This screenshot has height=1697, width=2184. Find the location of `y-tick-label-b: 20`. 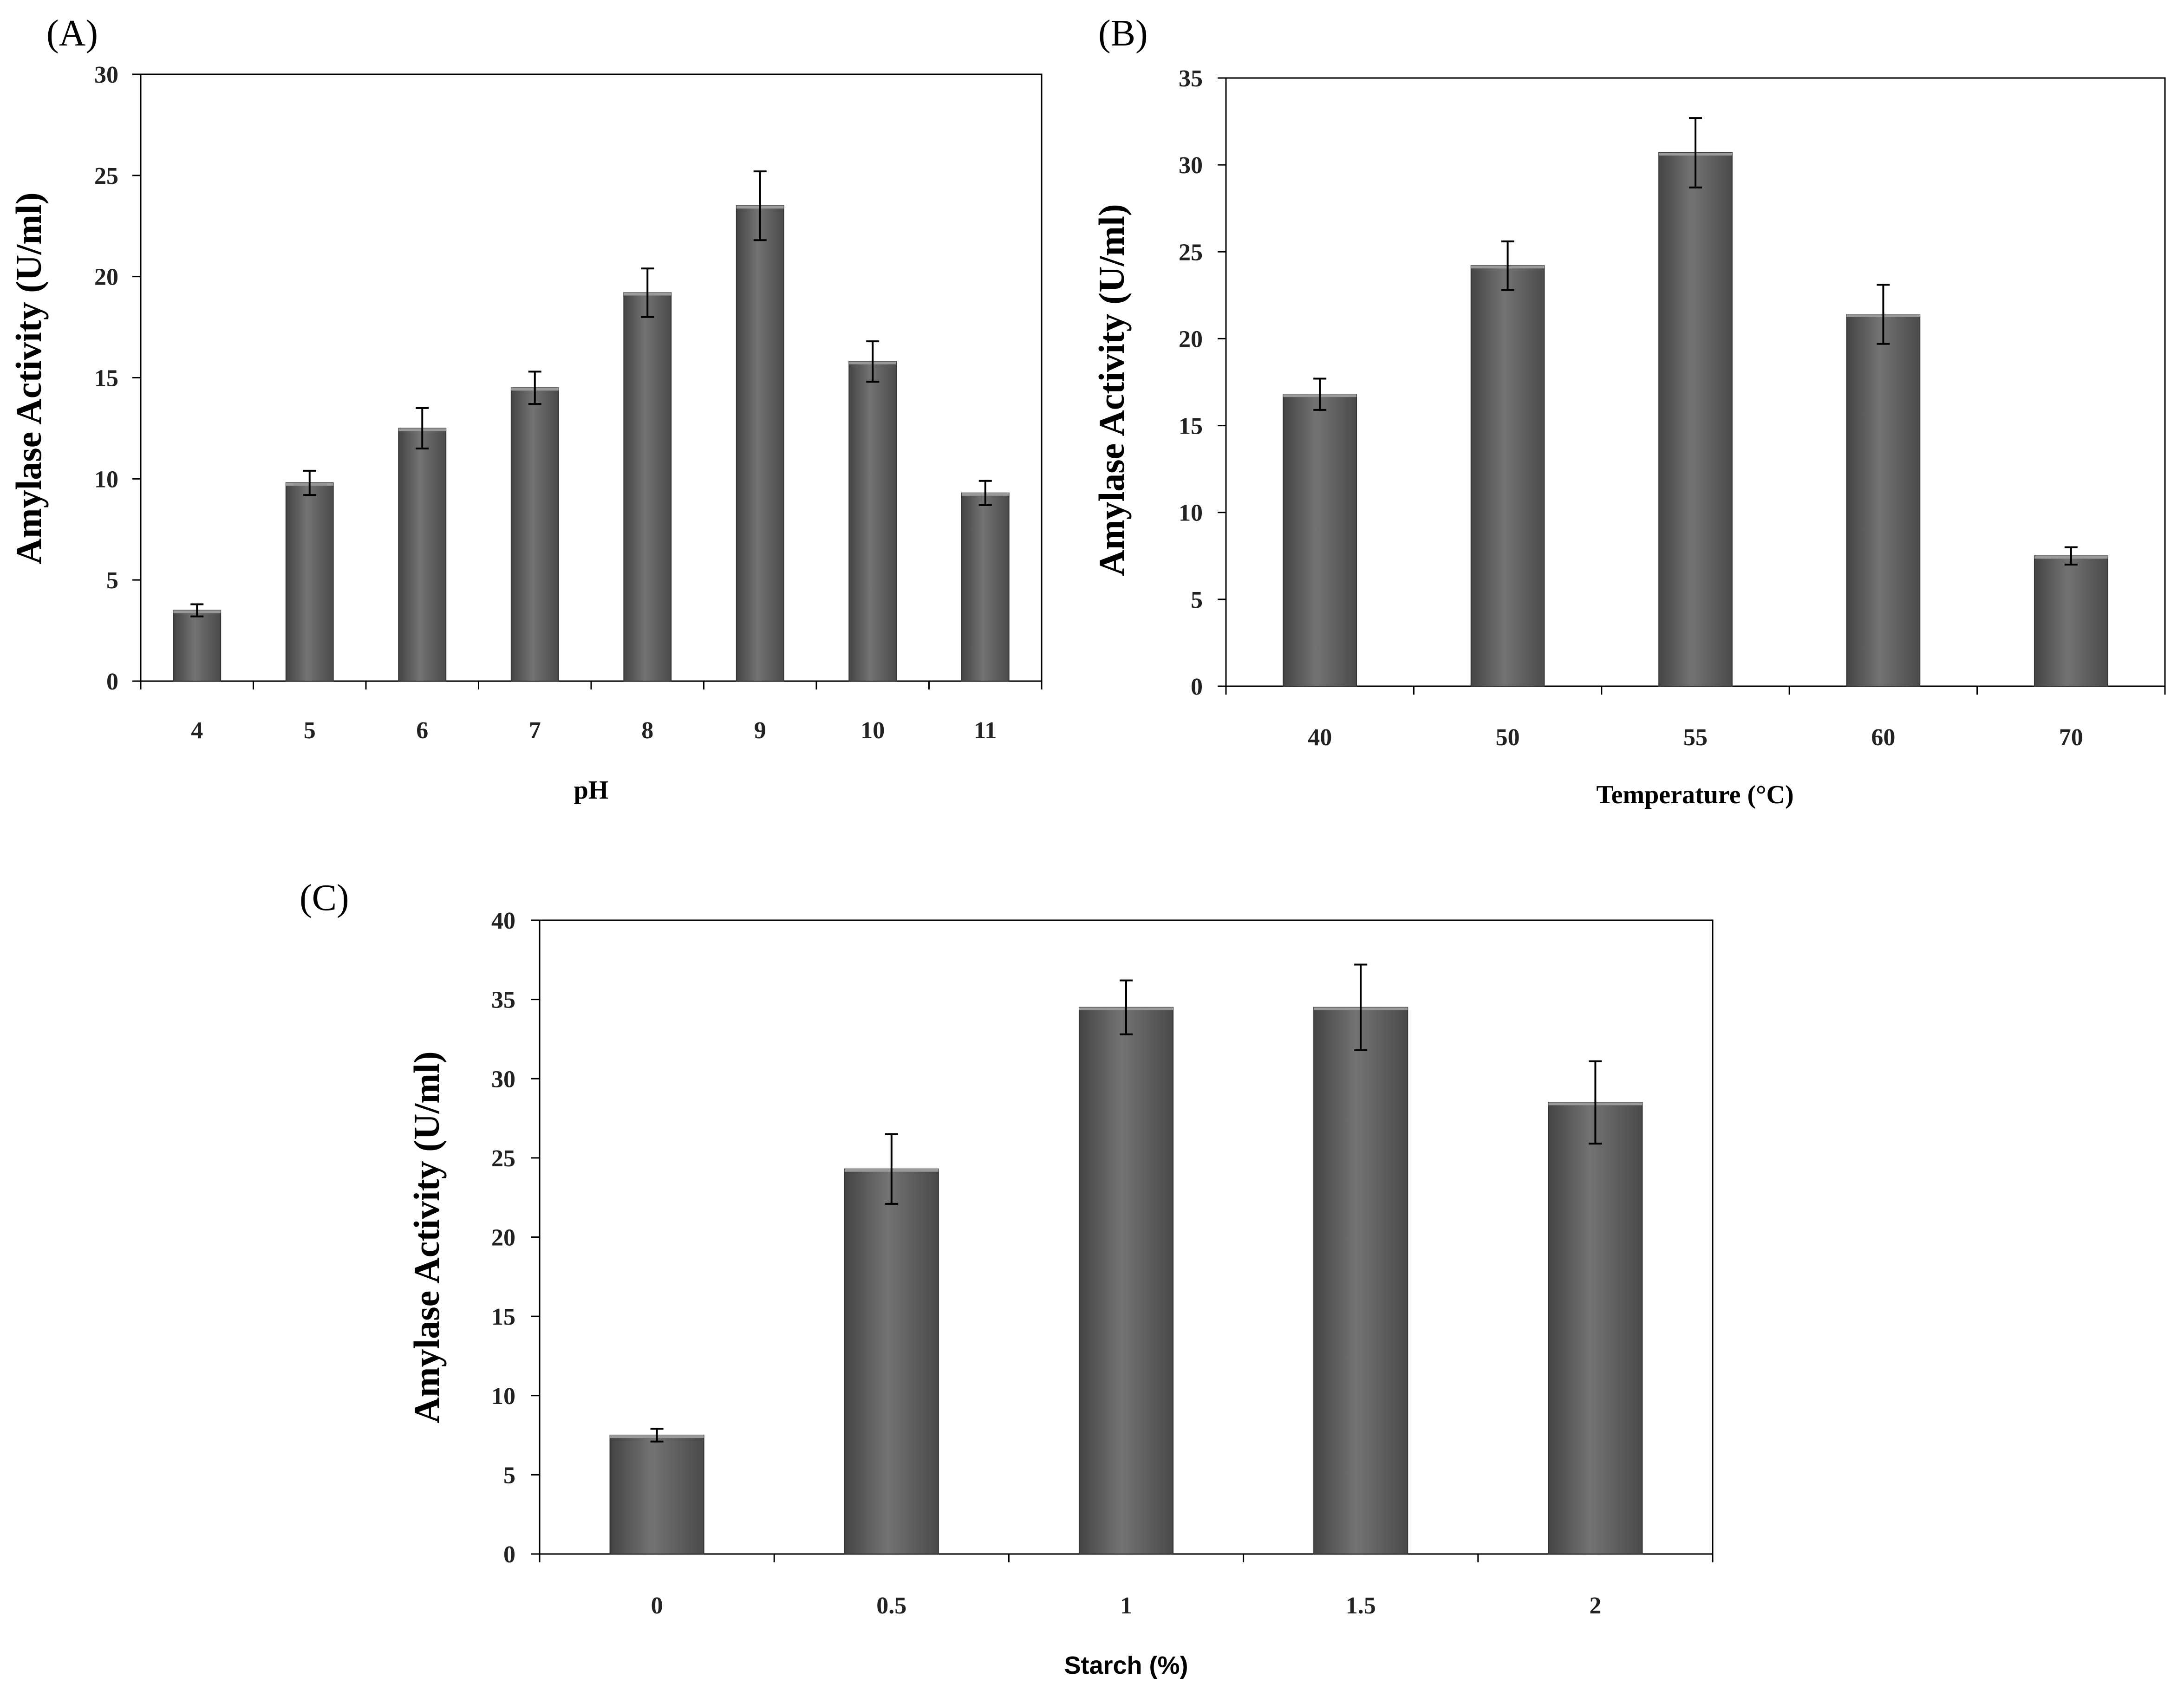

y-tick-label-b: 20 is located at coordinates (1191, 339).